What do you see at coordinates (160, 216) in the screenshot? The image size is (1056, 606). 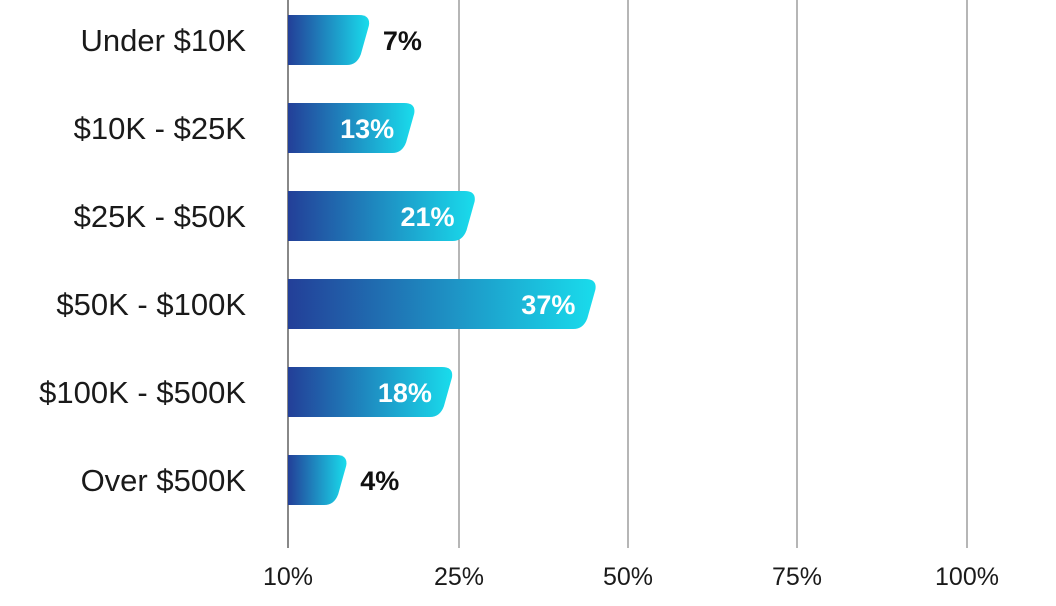 I see `category-label: $25K - $50K` at bounding box center [160, 216].